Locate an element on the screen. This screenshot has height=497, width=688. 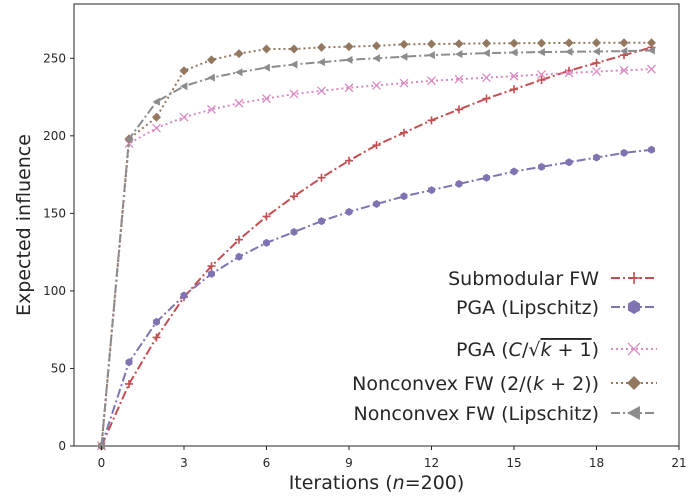
y-axis-label: Expected influence is located at coordinates (24, 225).